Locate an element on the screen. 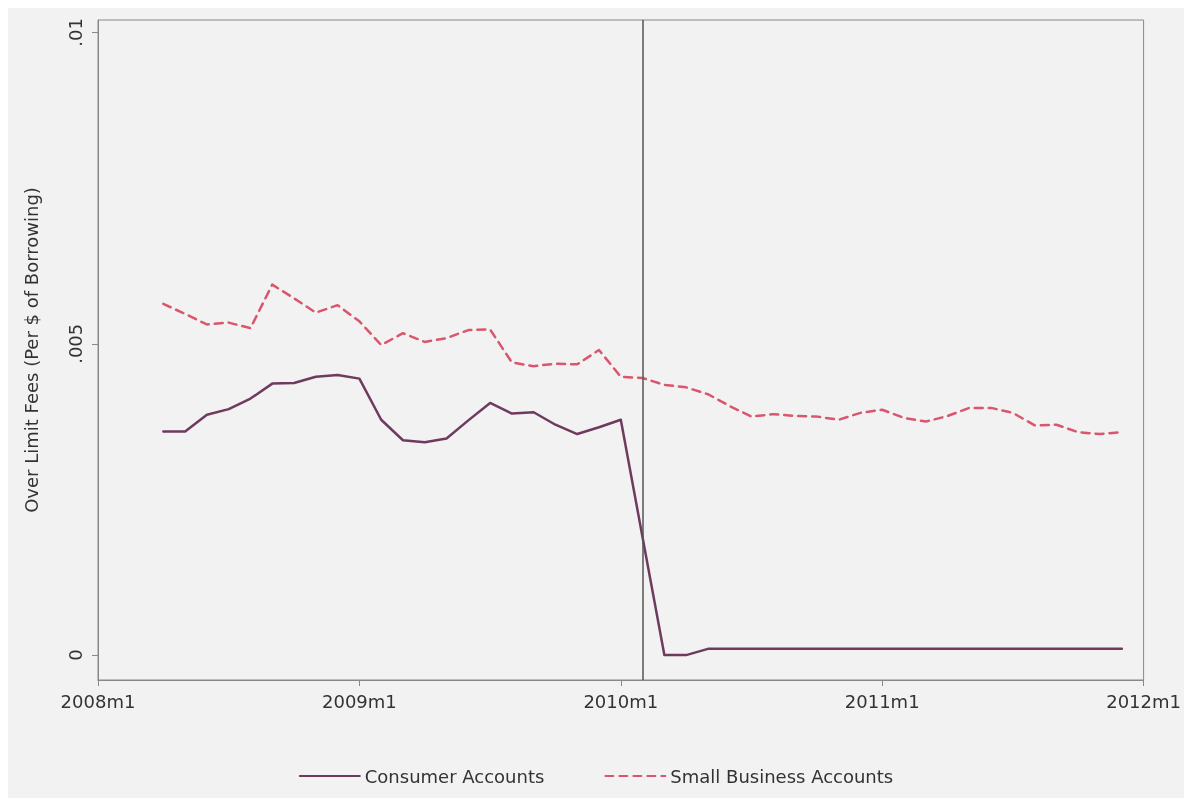 This screenshot has width=1192, height=806. x-tick-label: 2010m1 is located at coordinates (621, 701).